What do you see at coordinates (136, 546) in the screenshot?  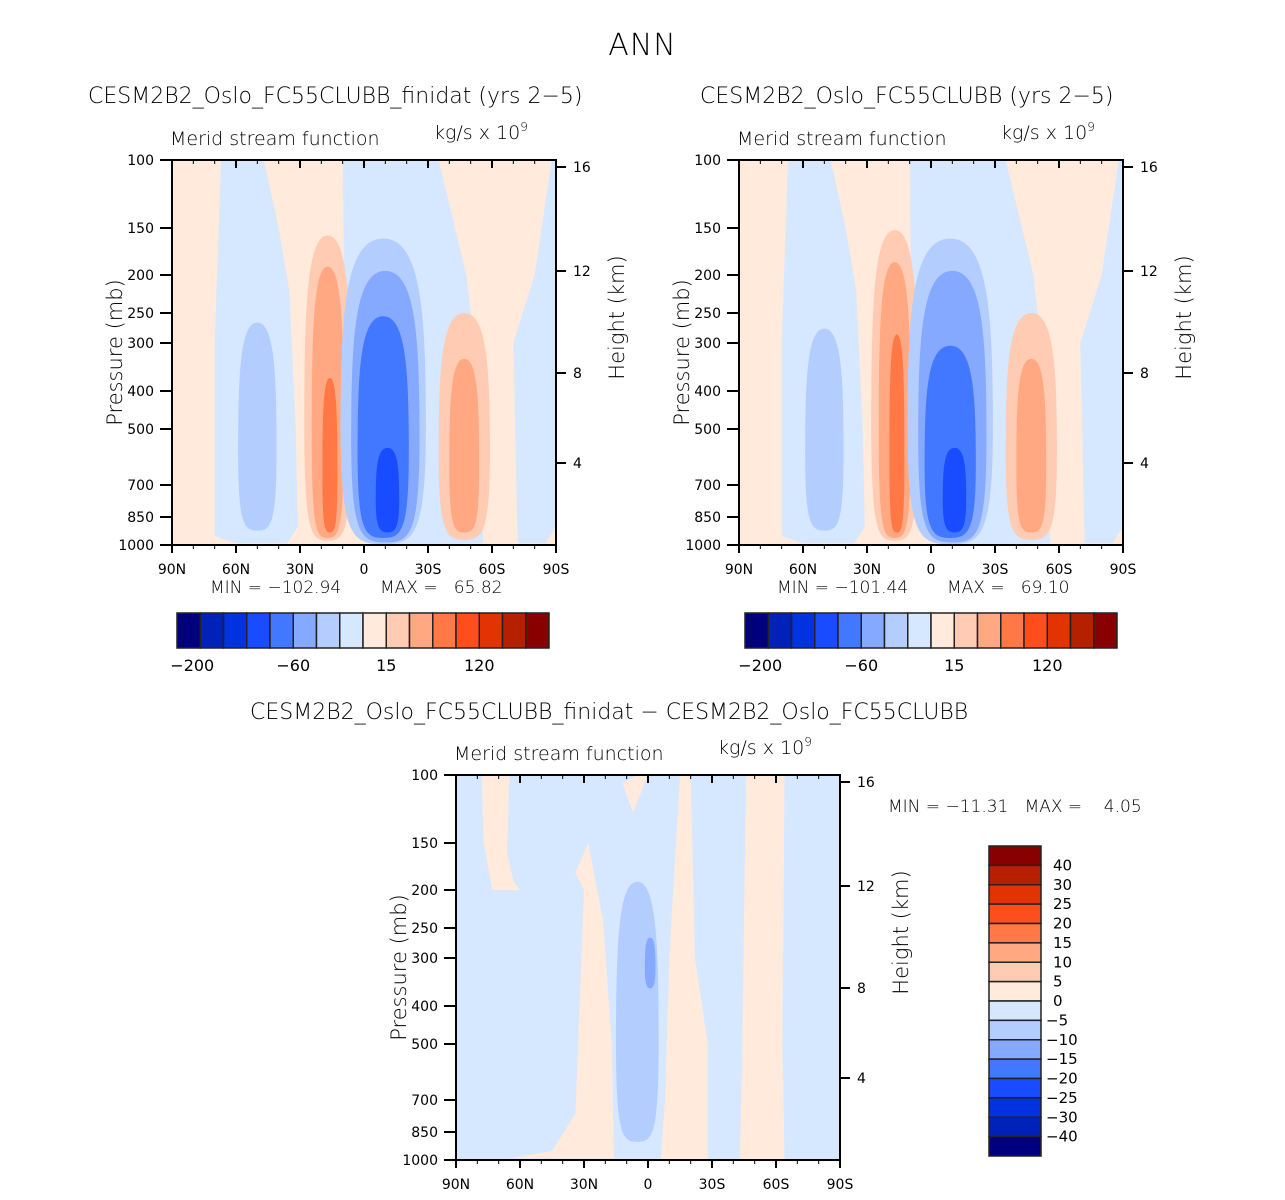 I see `y-tick-label: 1000` at bounding box center [136, 546].